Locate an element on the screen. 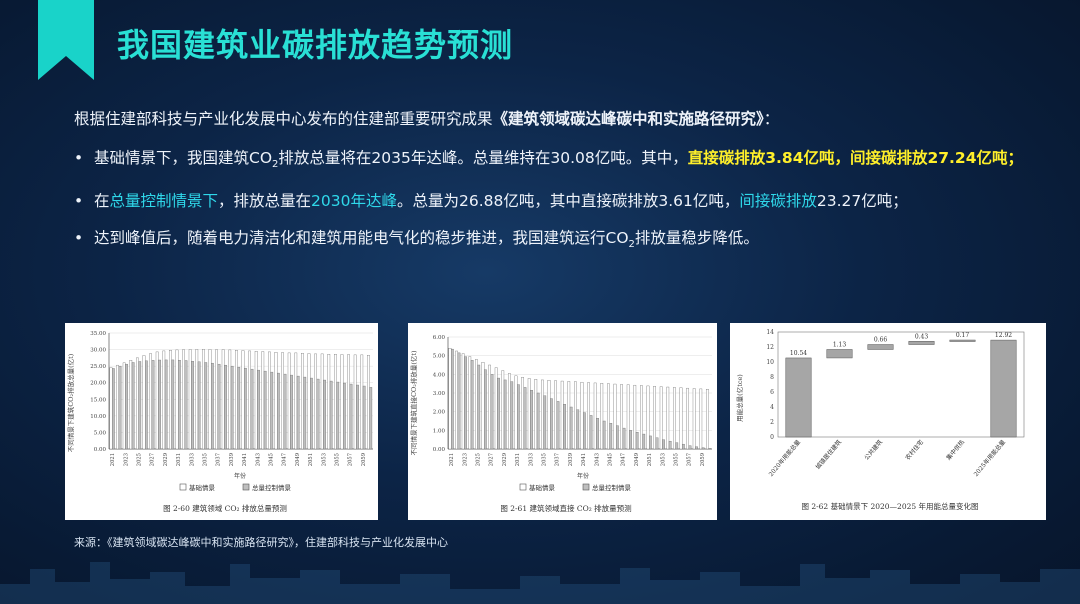  chart2-xtick: 2039 is located at coordinates (571, 459).